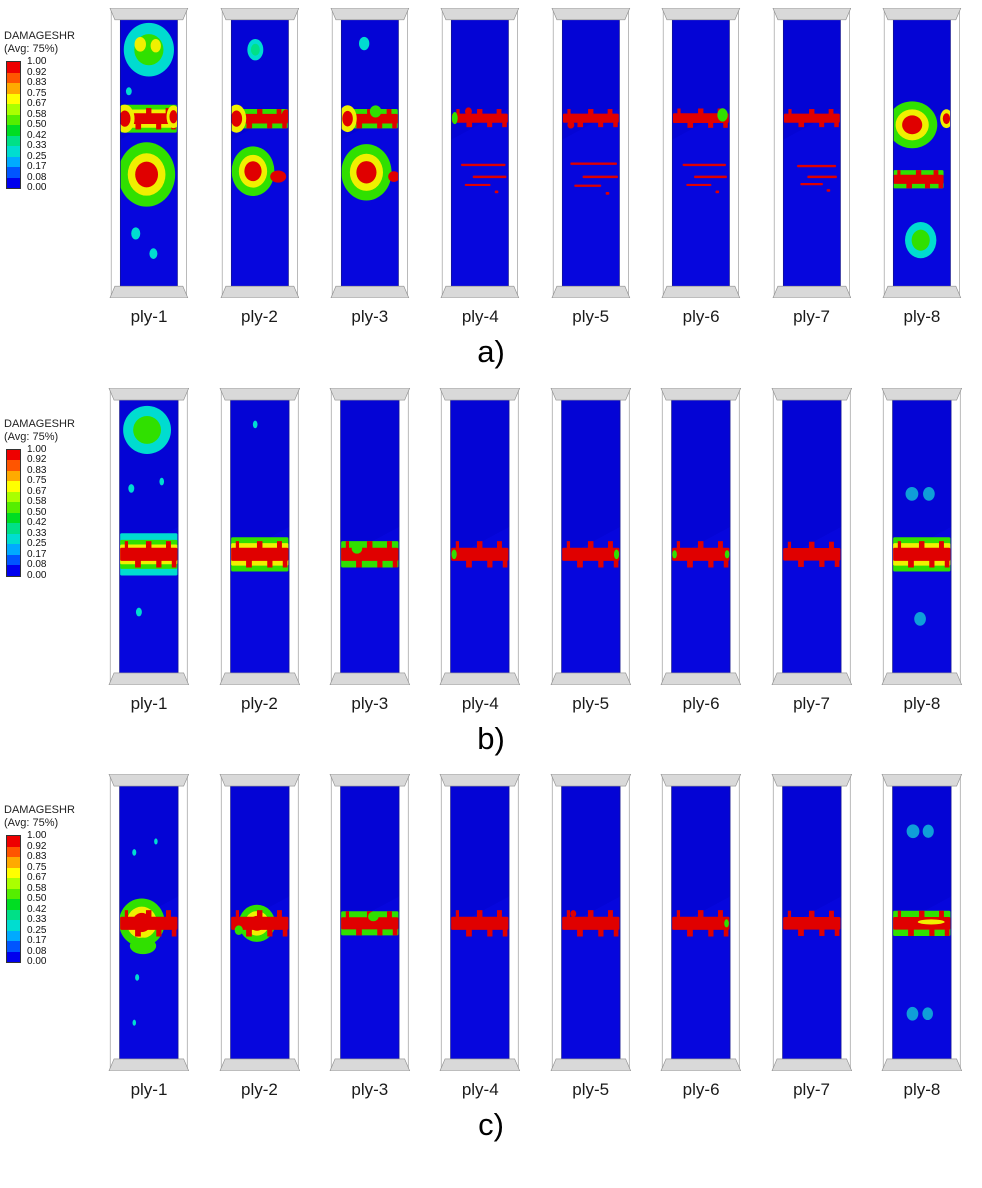 This screenshot has height=1188, width=982. I want to click on ply-label: ply-5, so click(591, 703).